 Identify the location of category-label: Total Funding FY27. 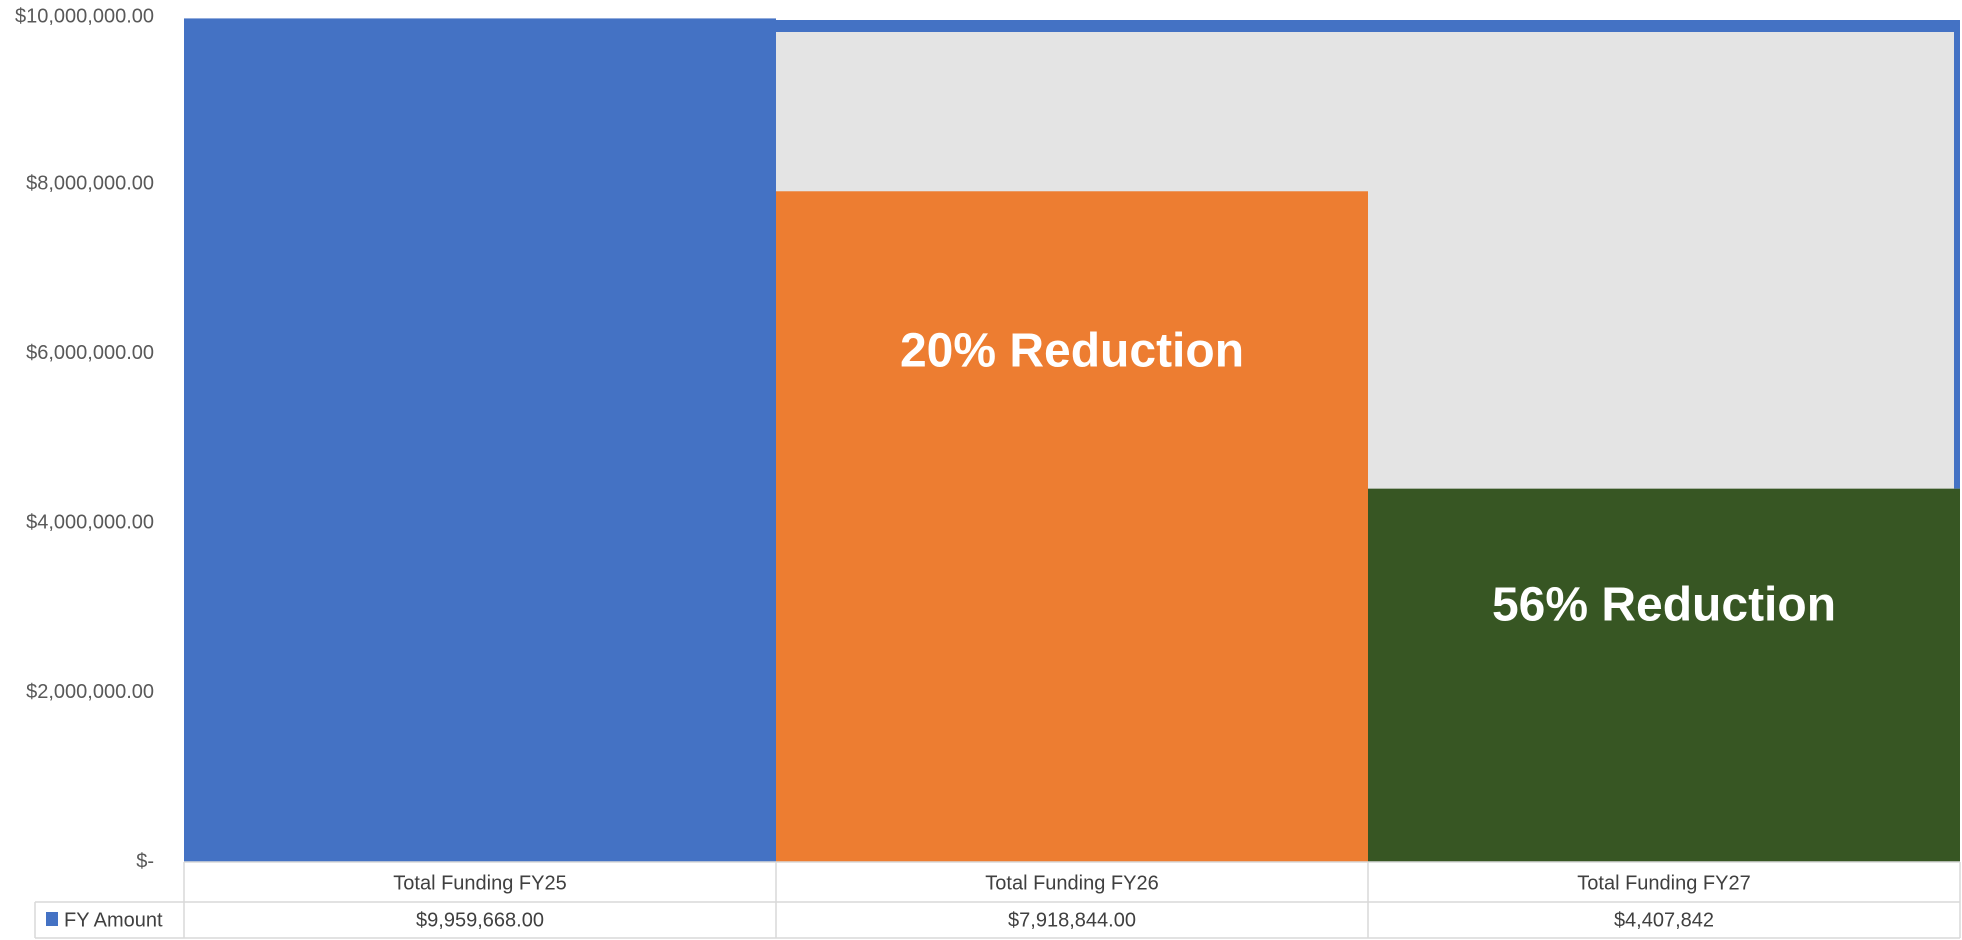
(1663, 883).